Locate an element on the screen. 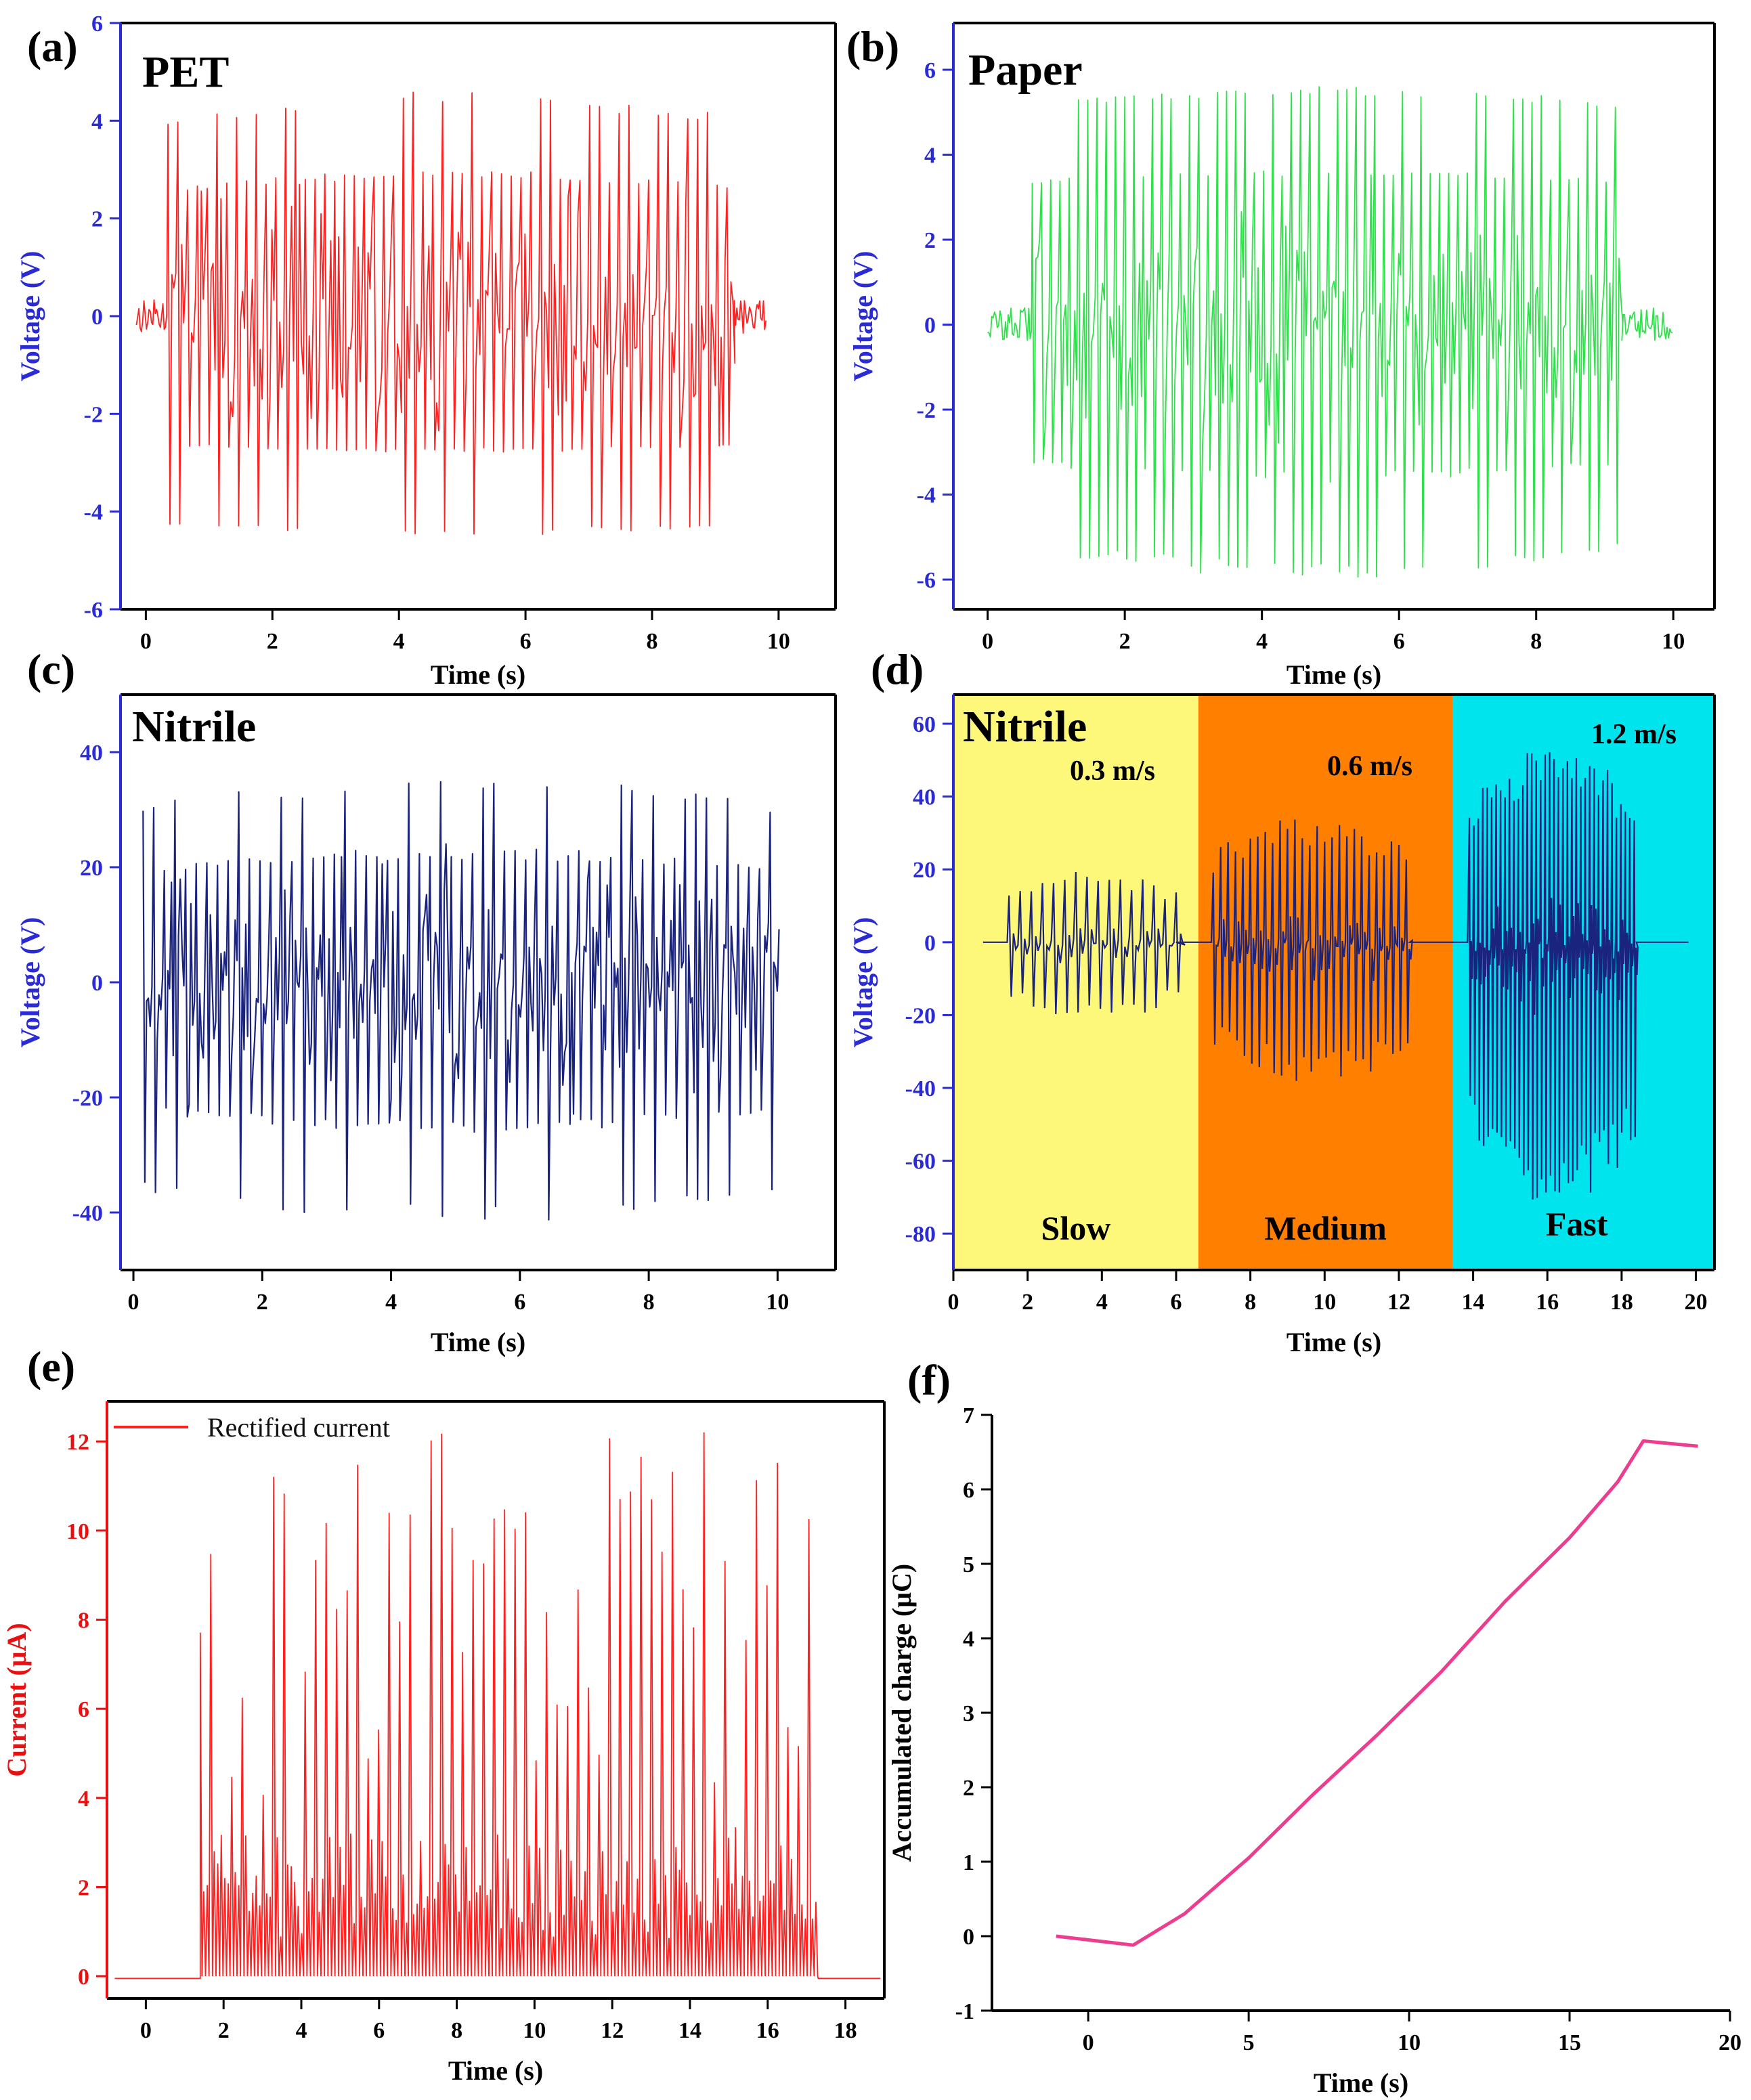  panel-title-d: Nitrile is located at coordinates (1025, 726).